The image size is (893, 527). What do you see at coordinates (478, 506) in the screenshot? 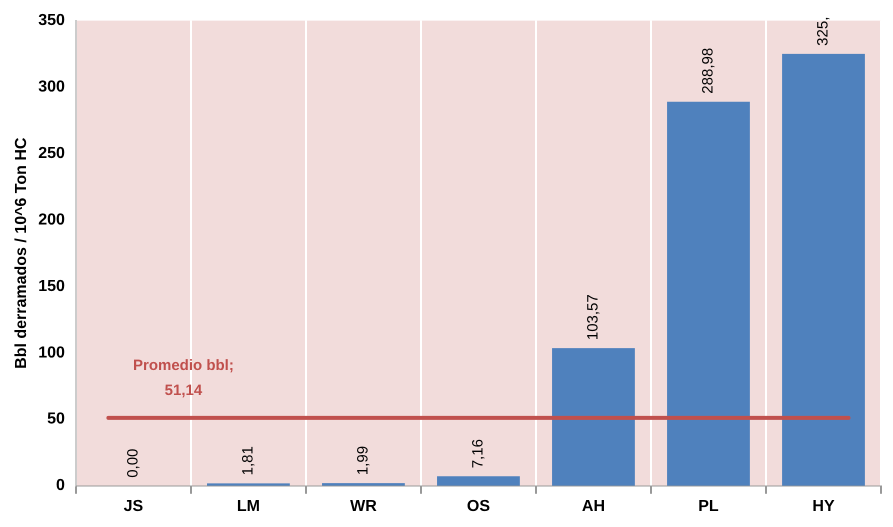
I see `x-tick-label: OS` at bounding box center [478, 506].